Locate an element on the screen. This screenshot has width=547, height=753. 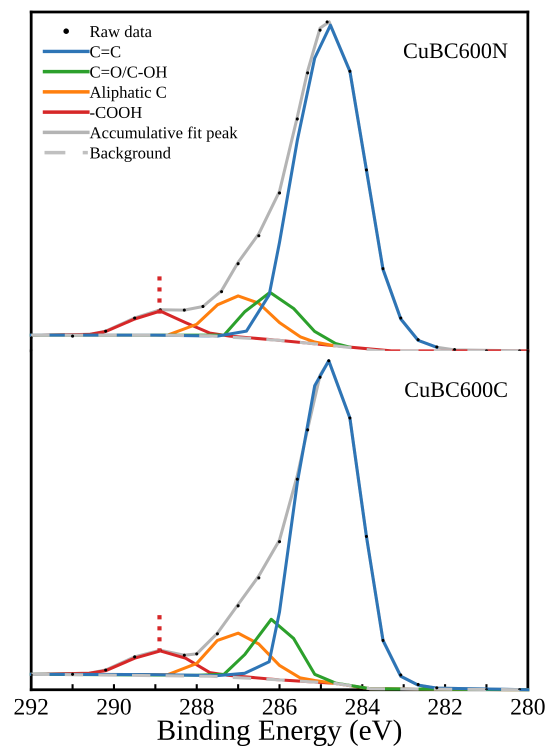
legend-label: Background is located at coordinates (130, 154).